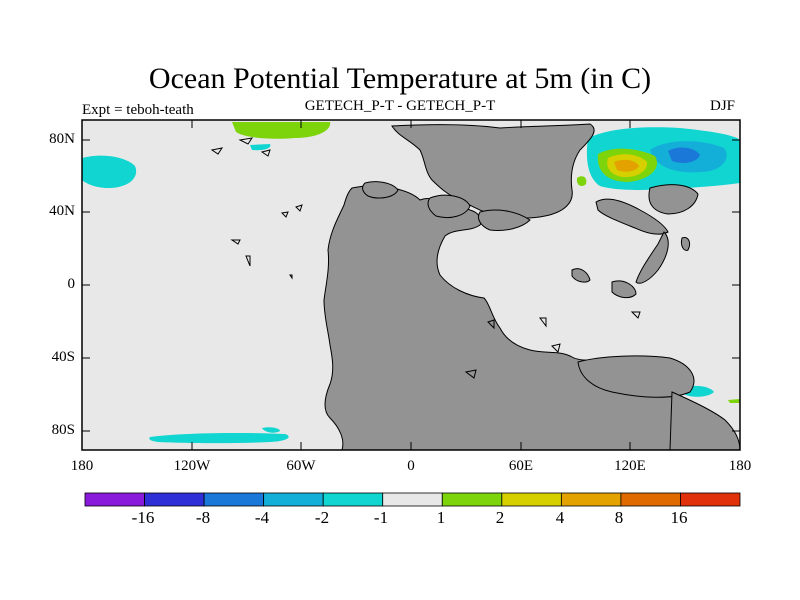 The height and width of the screenshot is (600, 800). What do you see at coordinates (581, 181) in the screenshot?
I see `anomaly-small-green` at bounding box center [581, 181].